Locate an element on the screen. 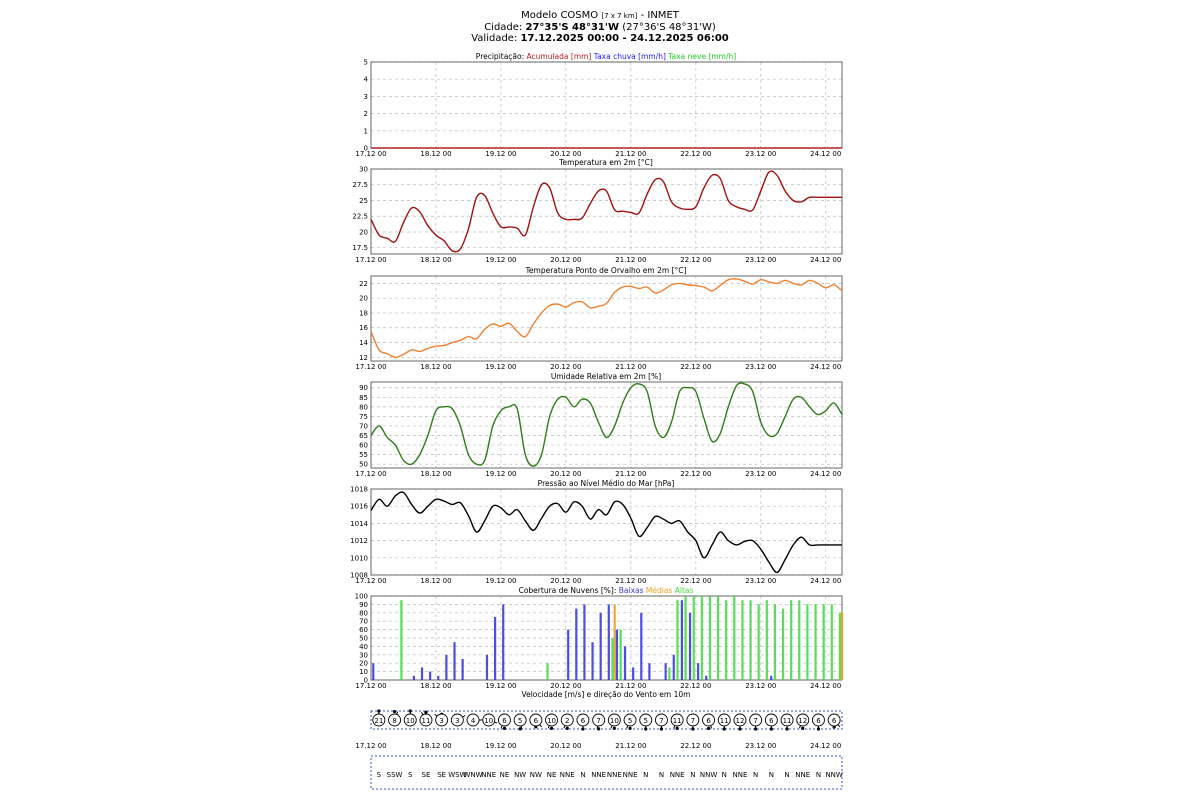  wind-speed-value: 6 is located at coordinates (708, 721).